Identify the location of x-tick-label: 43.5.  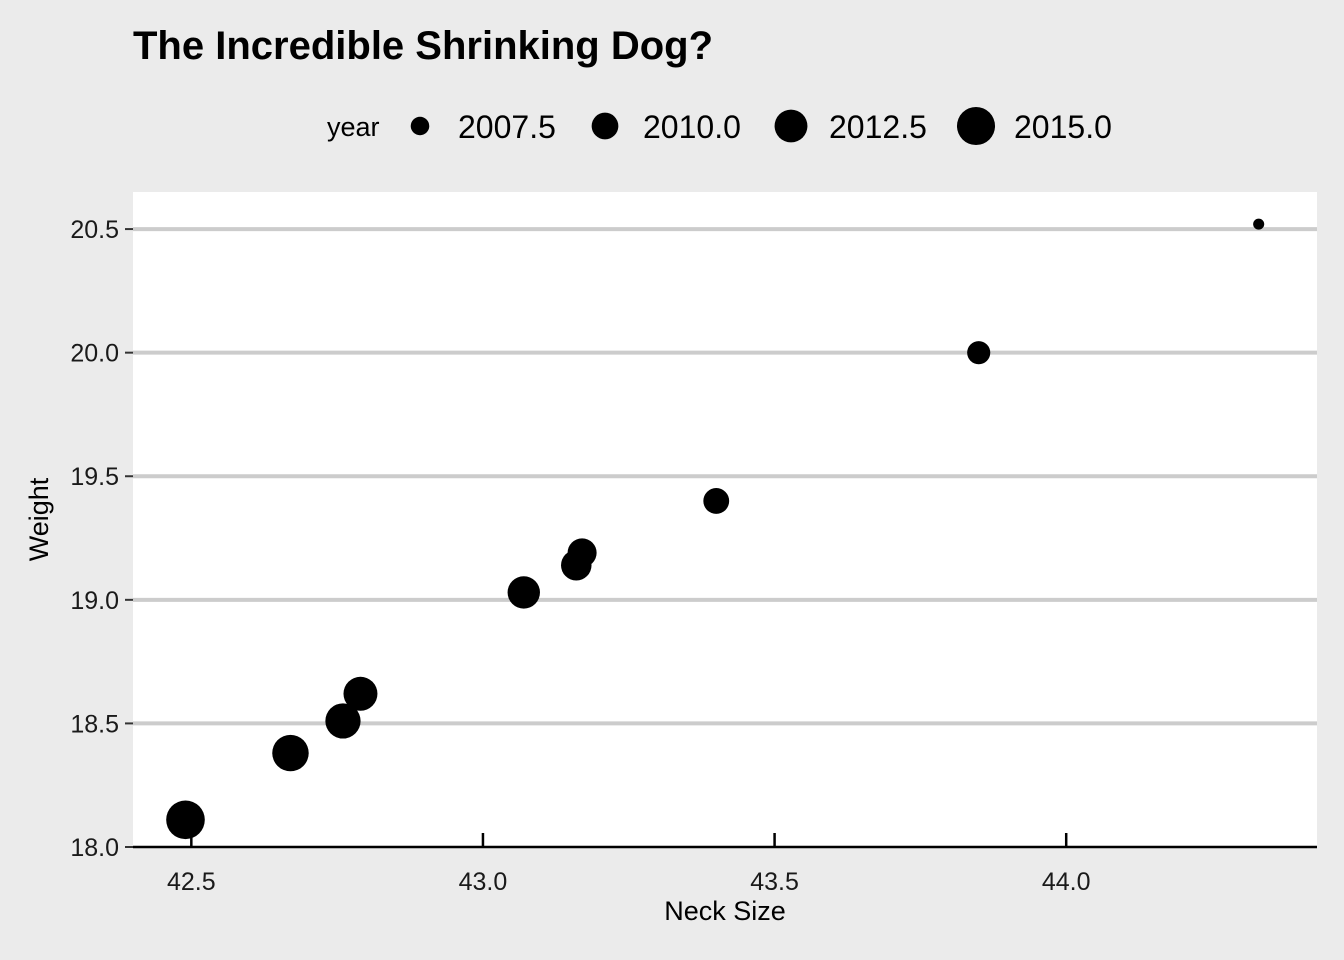
(774, 882).